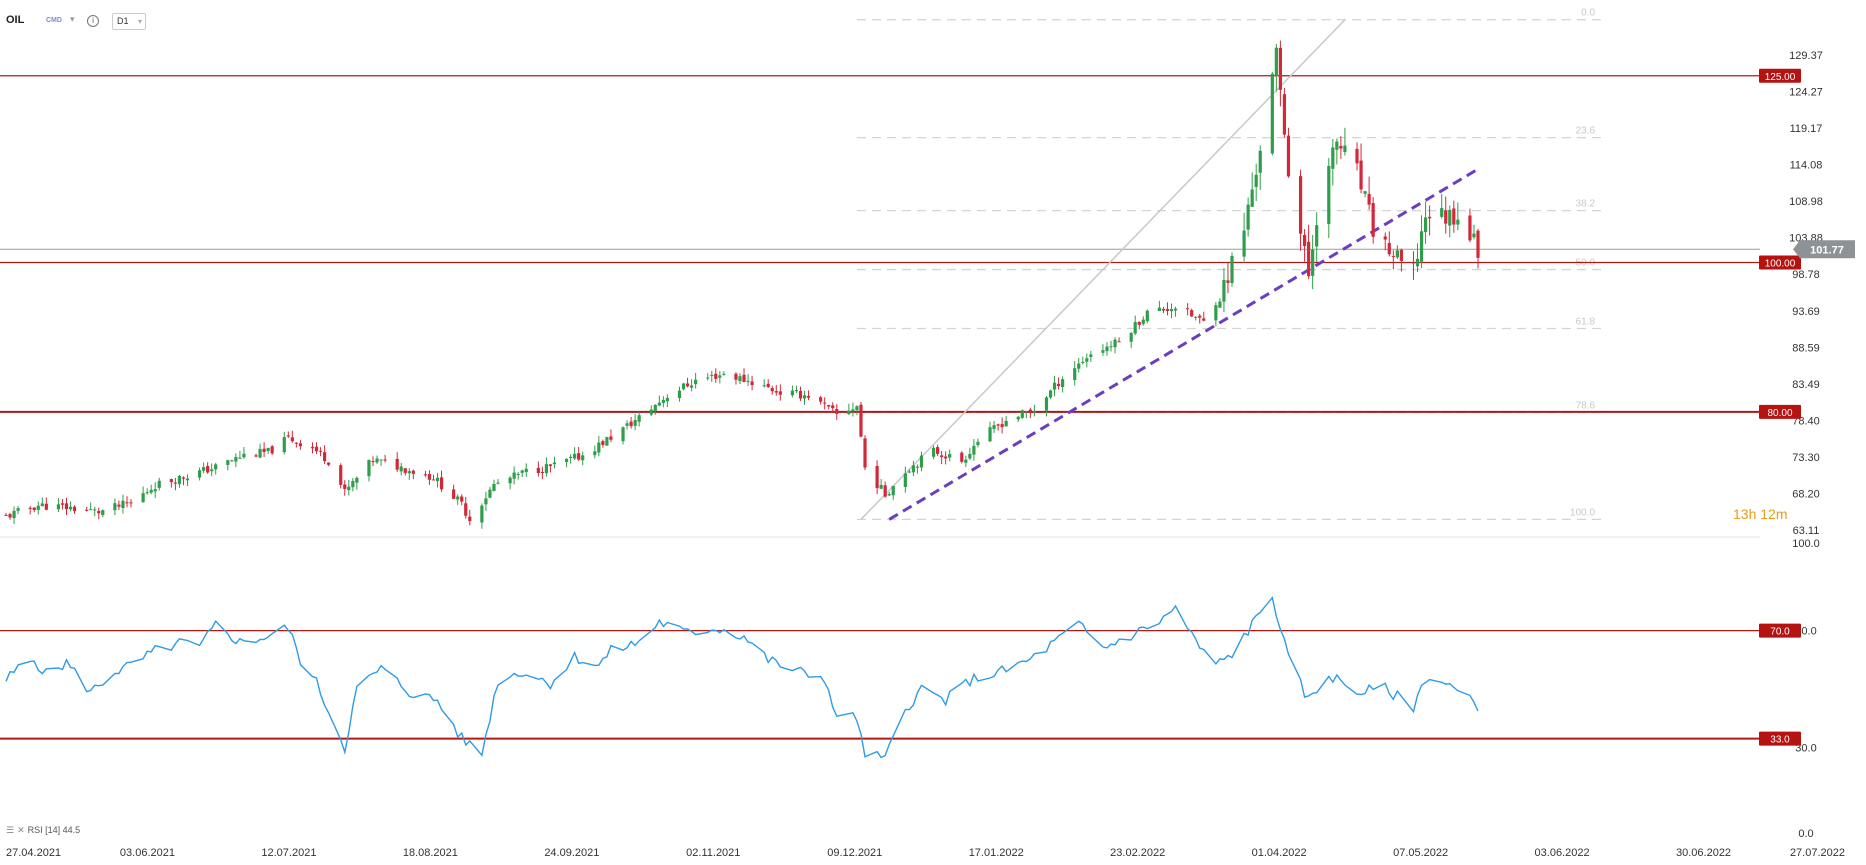 The image size is (1866, 865). Describe the element at coordinates (93, 21) in the screenshot. I see `info-icon: i` at that location.